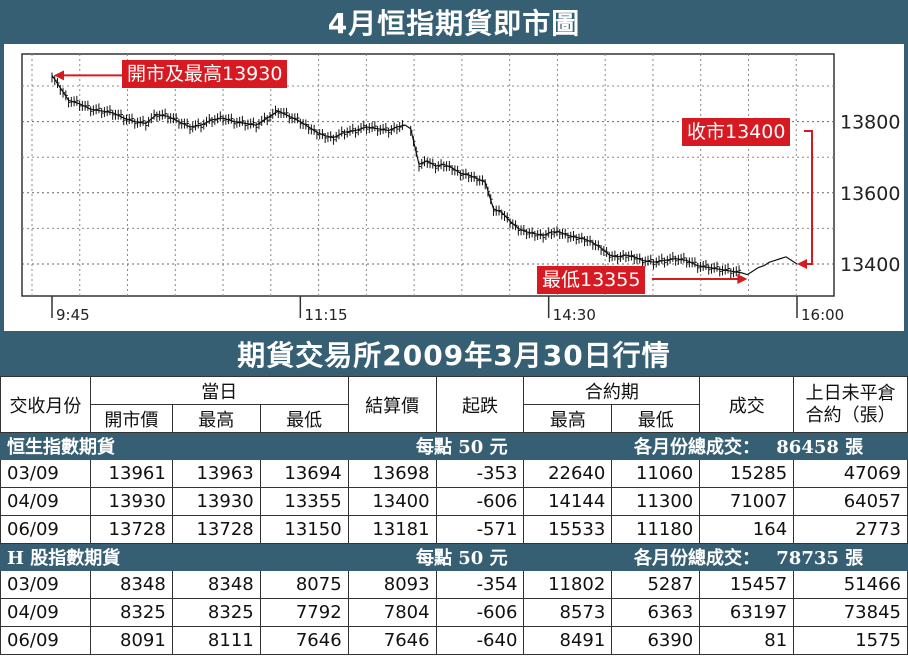 This screenshot has height=656, width=908. Describe the element at coordinates (131, 529) in the screenshot. I see `cell-open: 13728` at that location.